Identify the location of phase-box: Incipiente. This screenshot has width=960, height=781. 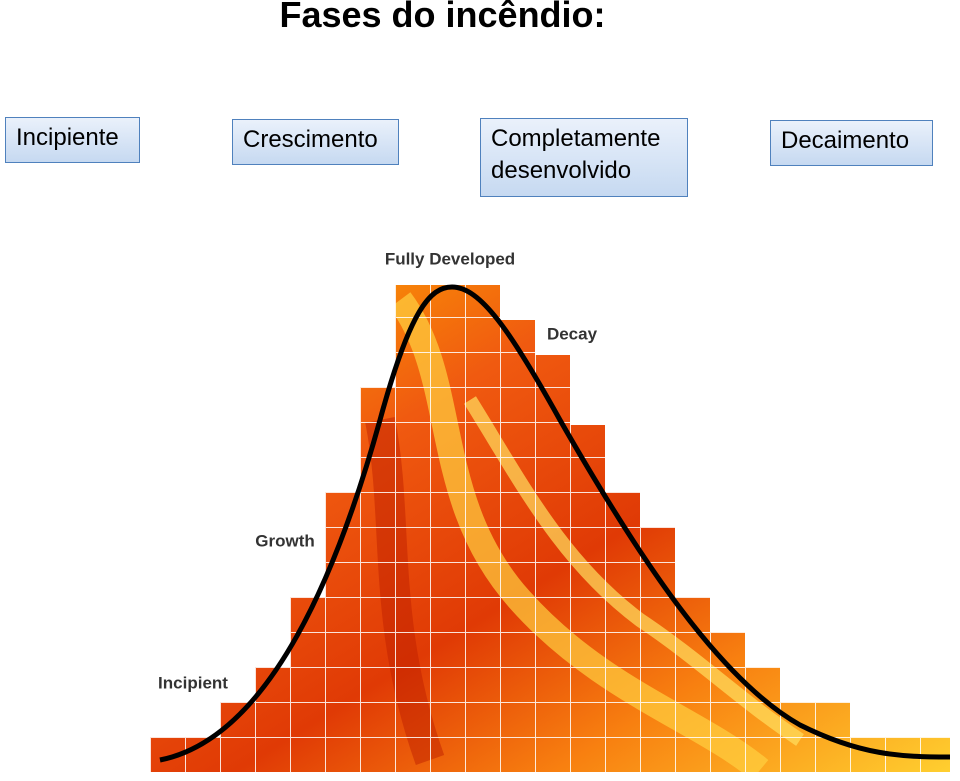
(72, 140).